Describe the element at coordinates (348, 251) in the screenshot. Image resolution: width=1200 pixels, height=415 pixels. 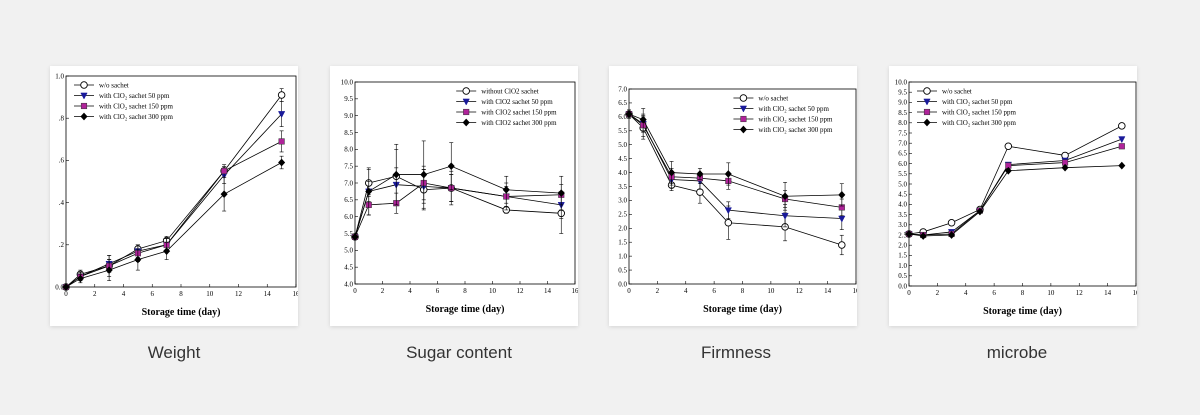
I see `y-tick-label: 5.0` at that location.